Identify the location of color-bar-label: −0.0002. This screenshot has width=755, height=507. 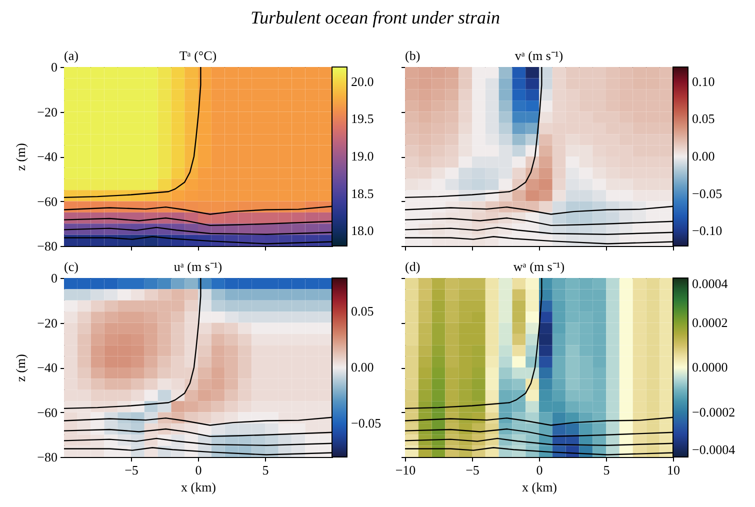
(714, 412).